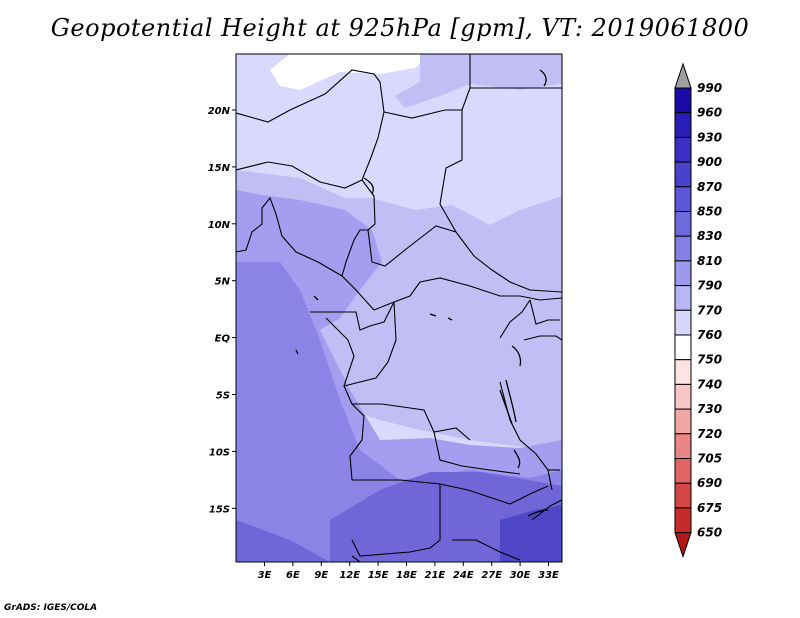  What do you see at coordinates (709, 508) in the screenshot?
I see `colorbar-level-label: 675` at bounding box center [709, 508].